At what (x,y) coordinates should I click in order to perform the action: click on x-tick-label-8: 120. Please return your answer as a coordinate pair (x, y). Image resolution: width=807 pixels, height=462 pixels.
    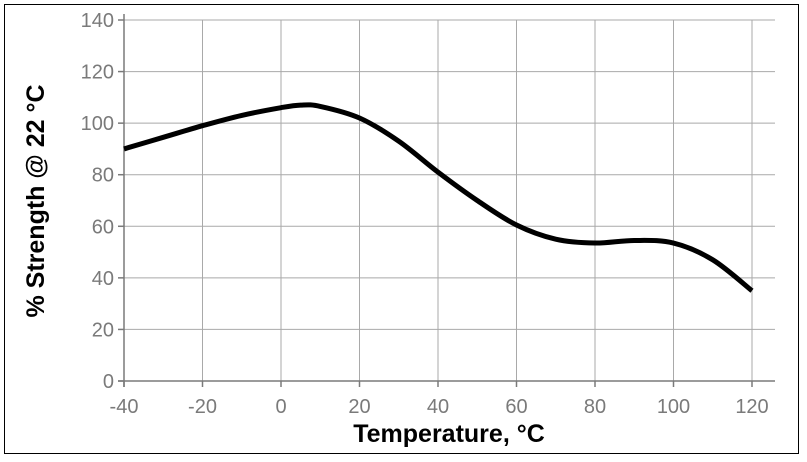
    Looking at the image, I should click on (751, 407).